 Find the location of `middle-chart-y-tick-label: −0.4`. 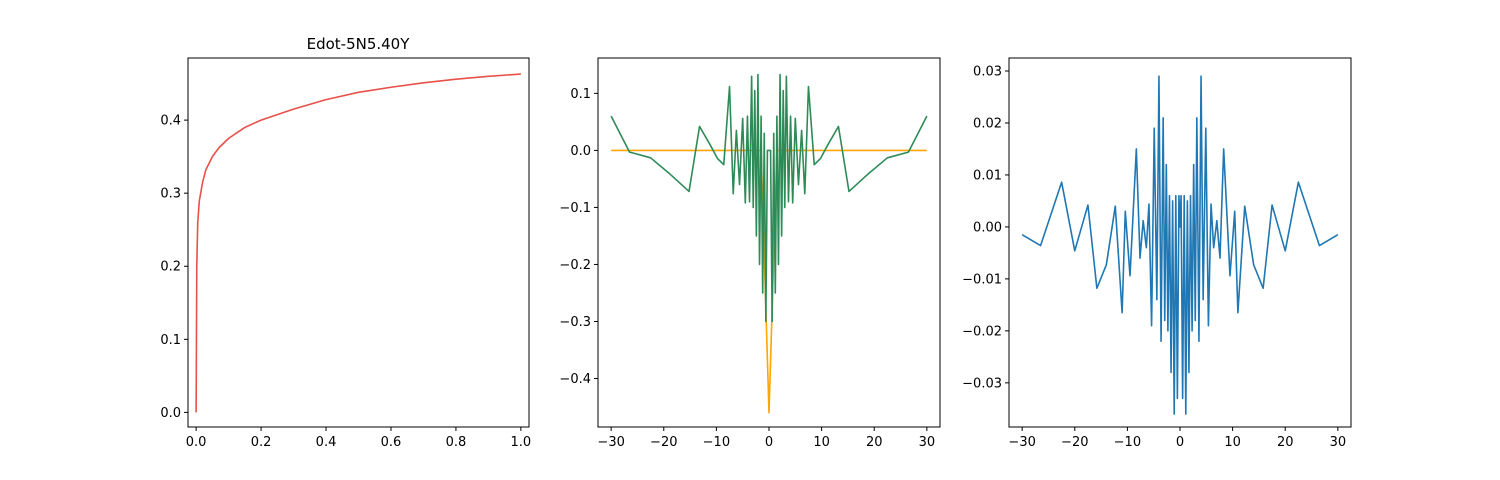

middle-chart-y-tick-label: −0.4 is located at coordinates (575, 379).